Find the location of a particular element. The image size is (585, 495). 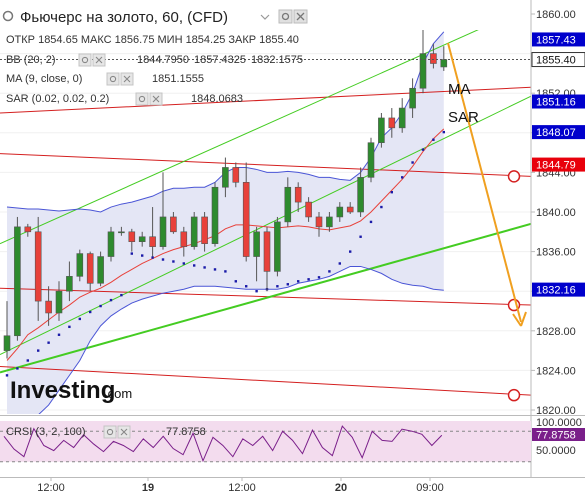

time-tick-label: 20 is located at coordinates (341, 488).